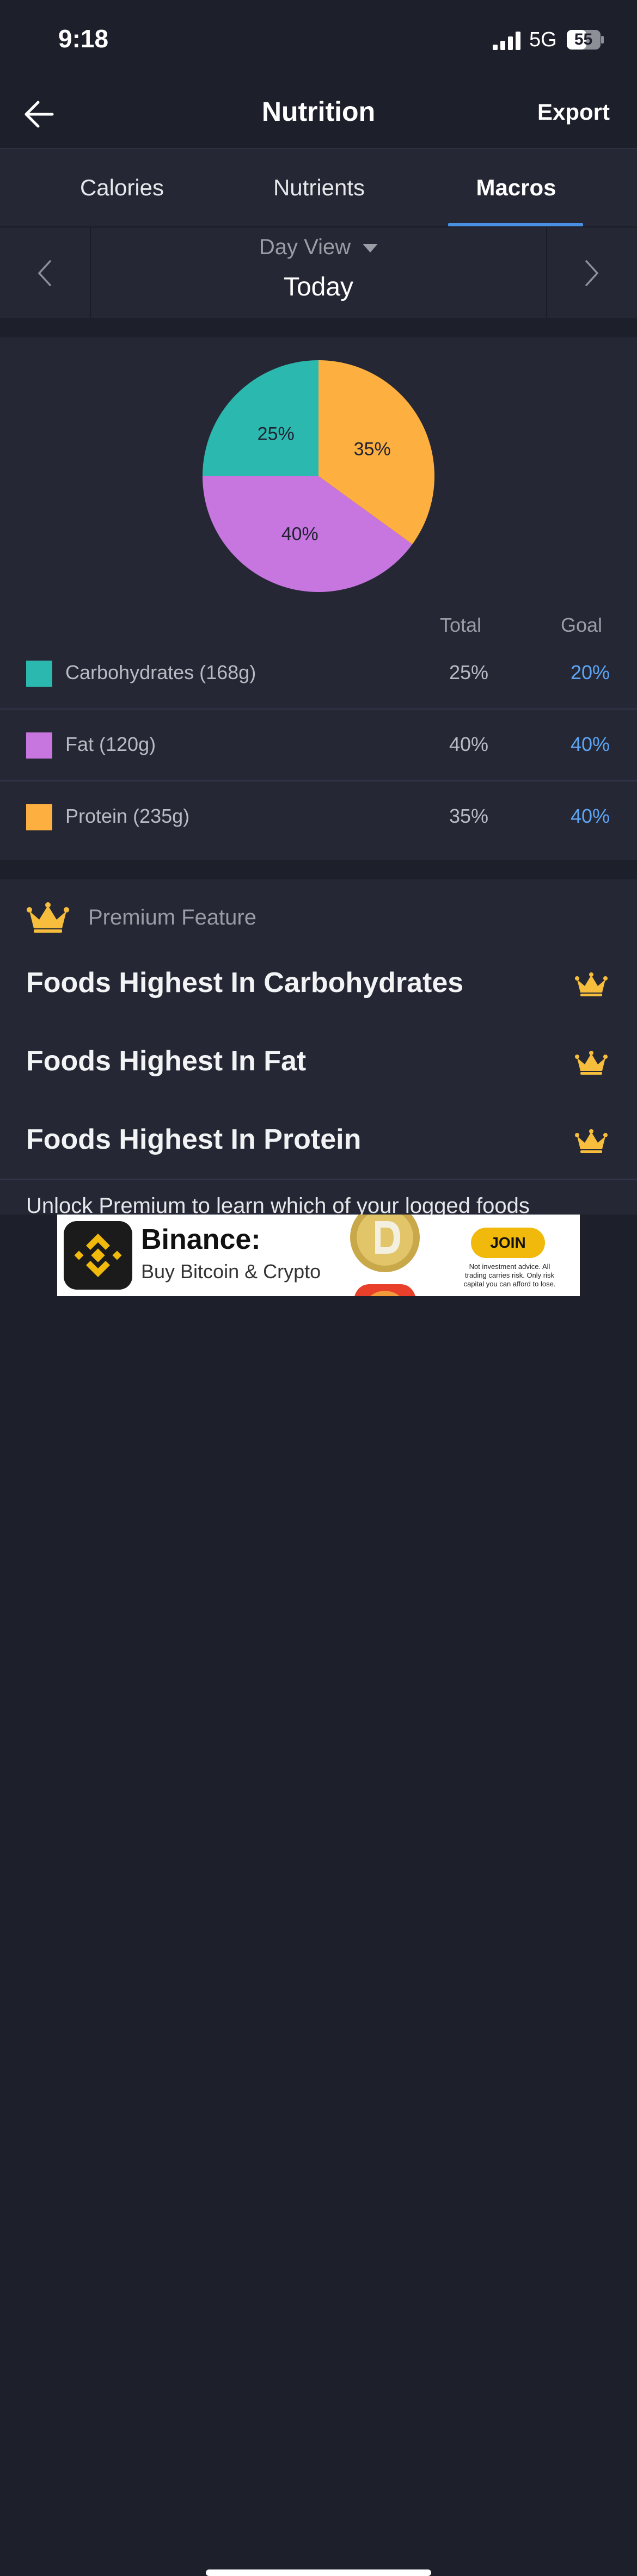  What do you see at coordinates (372, 449) in the screenshot?
I see `pie-label-protein: 35%` at bounding box center [372, 449].